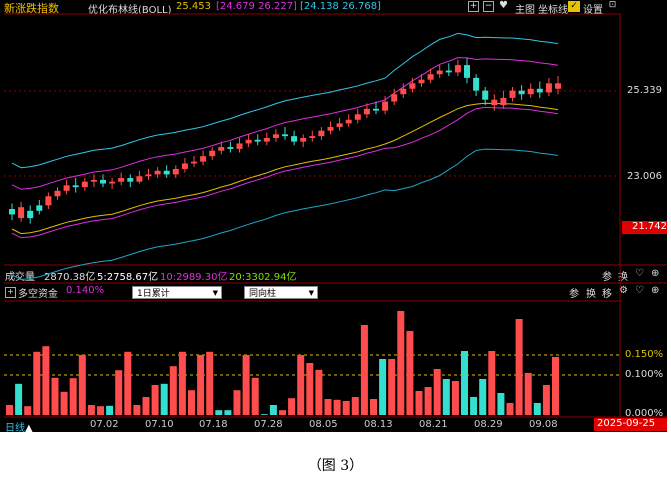  What do you see at coordinates (503, 5) in the screenshot?
I see `heart-icon: ♥` at bounding box center [503, 5].